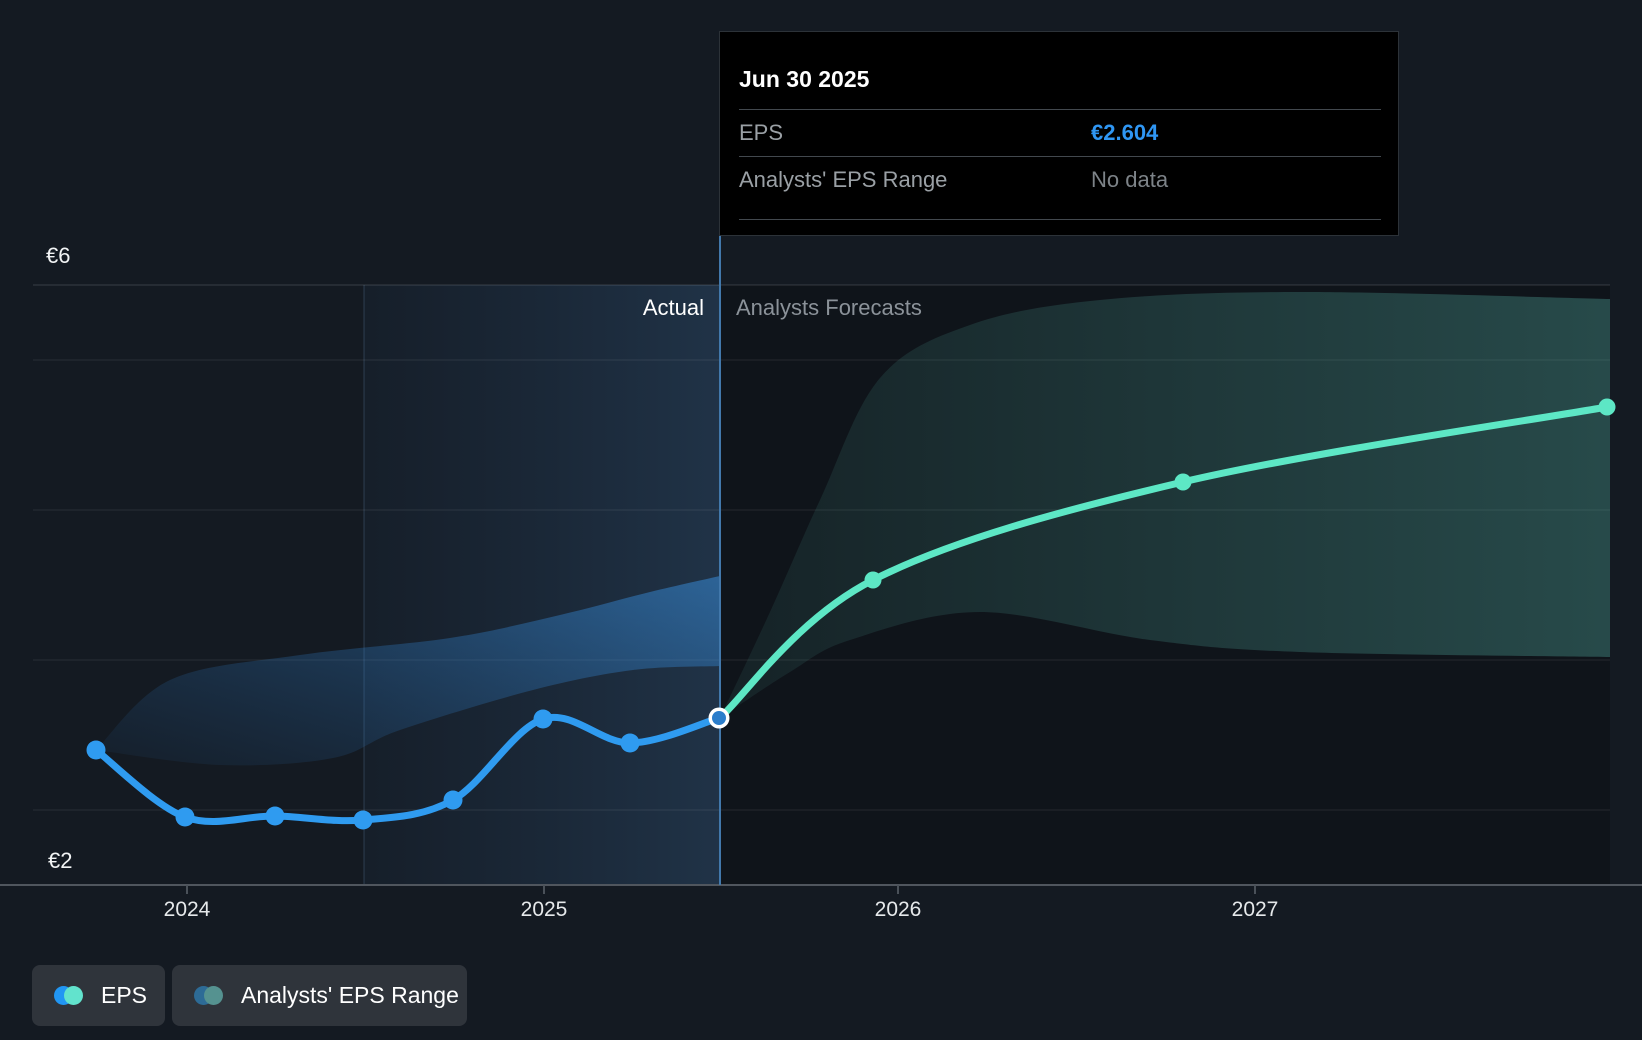 Image resolution: width=1642 pixels, height=1040 pixels. Describe the element at coordinates (124, 995) in the screenshot. I see `legend-item-label: EPS` at that location.